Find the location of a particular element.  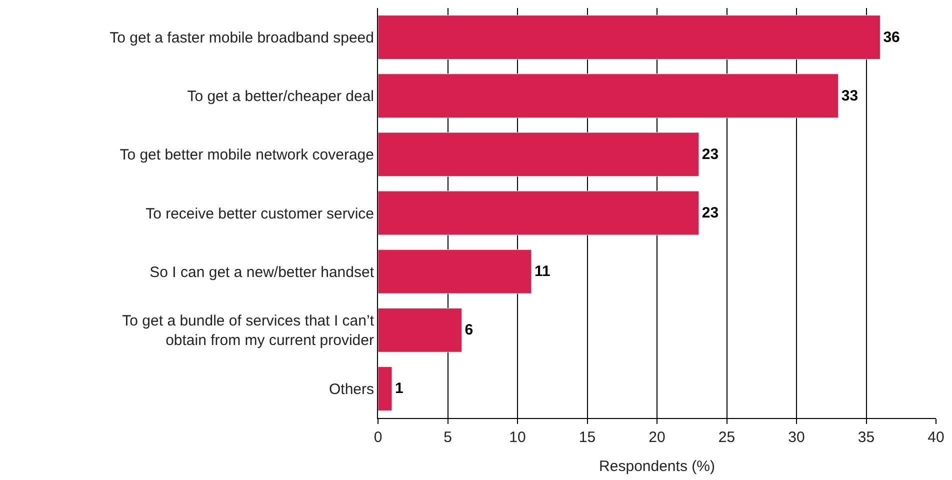

y-tick-label: Others is located at coordinates (351, 389).